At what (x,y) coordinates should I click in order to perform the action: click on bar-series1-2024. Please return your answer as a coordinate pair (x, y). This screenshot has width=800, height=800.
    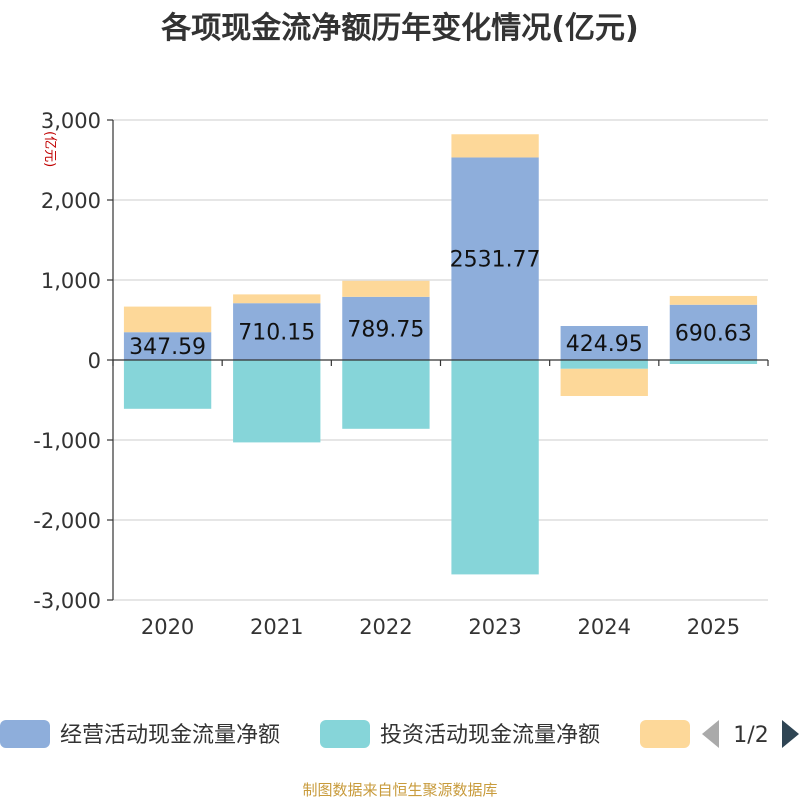
    Looking at the image, I should click on (604, 343).